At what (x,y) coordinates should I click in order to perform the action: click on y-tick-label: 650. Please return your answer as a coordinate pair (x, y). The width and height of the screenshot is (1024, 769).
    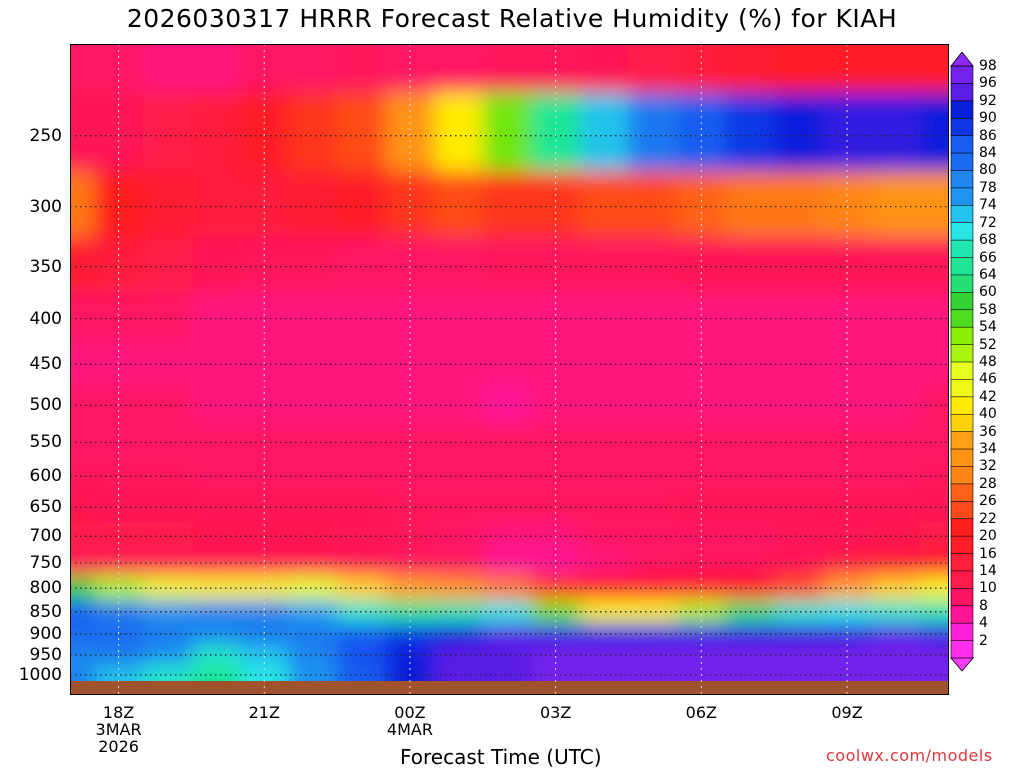
    Looking at the image, I should click on (45, 507).